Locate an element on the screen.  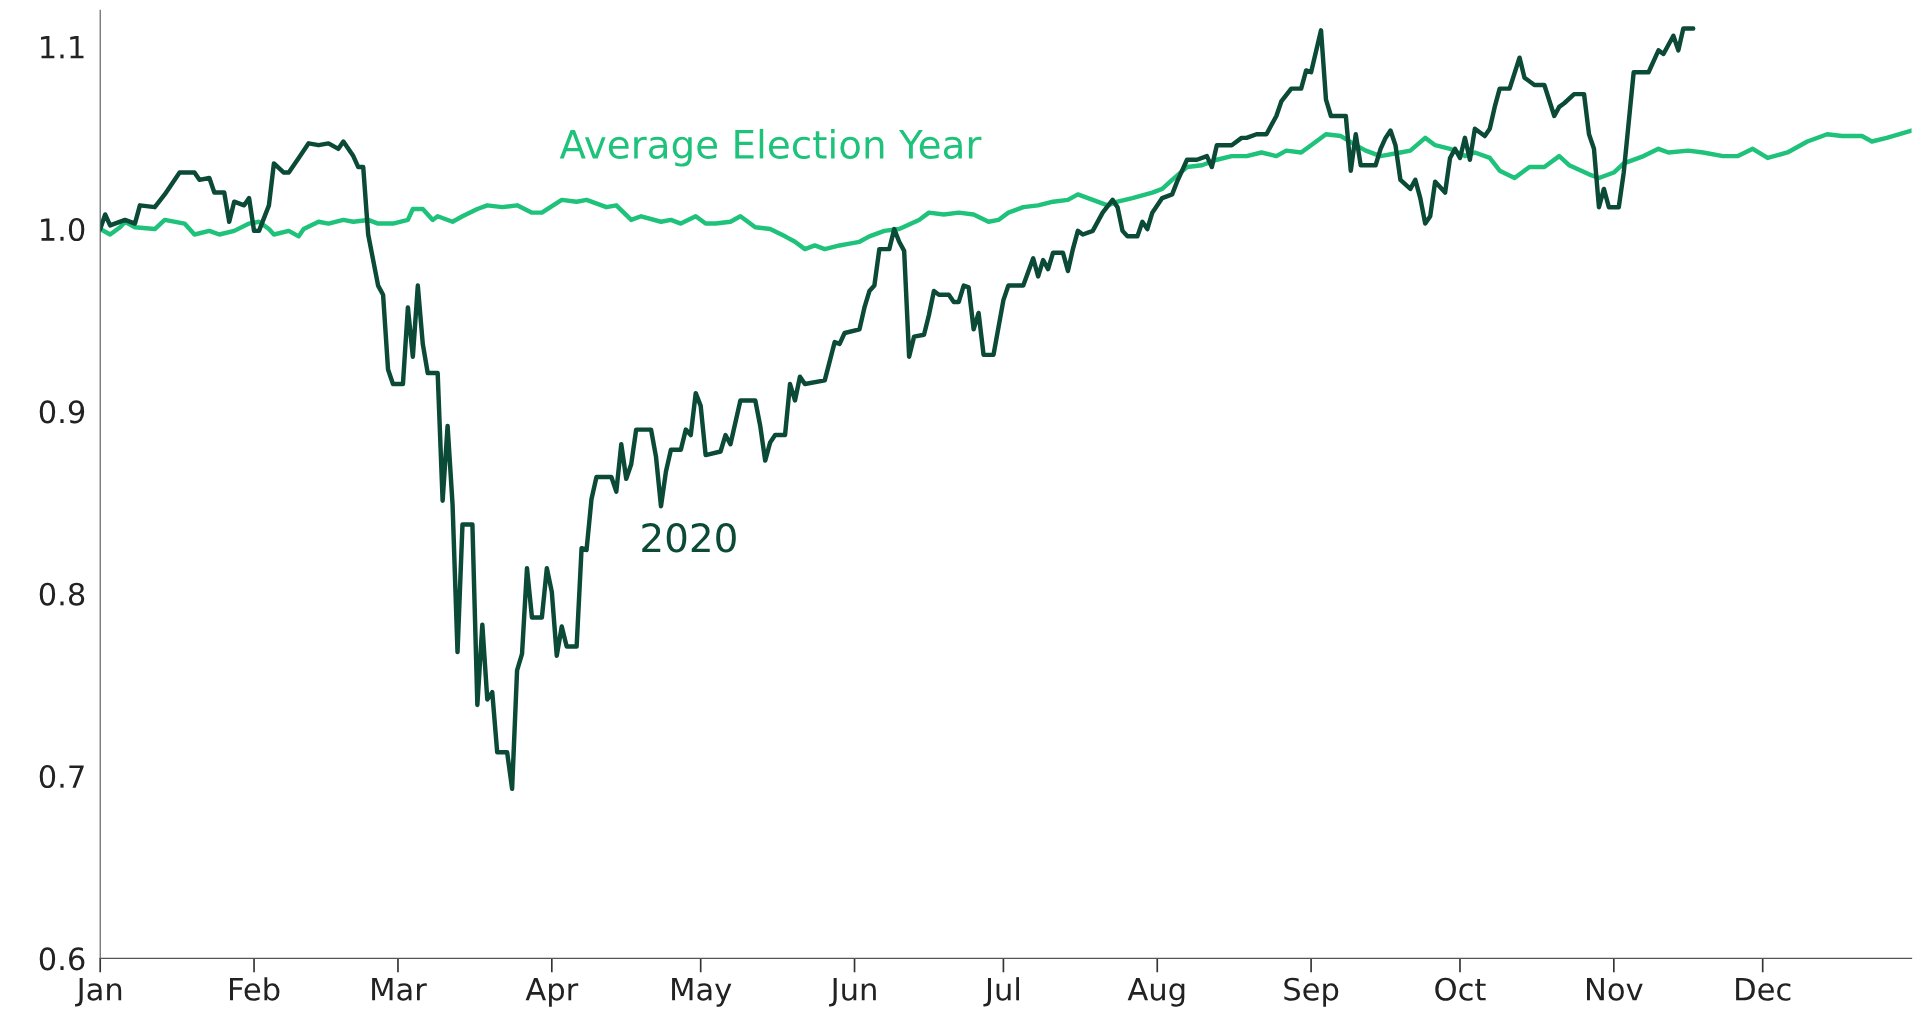
x-tick-label: Aug is located at coordinates (1156, 992).